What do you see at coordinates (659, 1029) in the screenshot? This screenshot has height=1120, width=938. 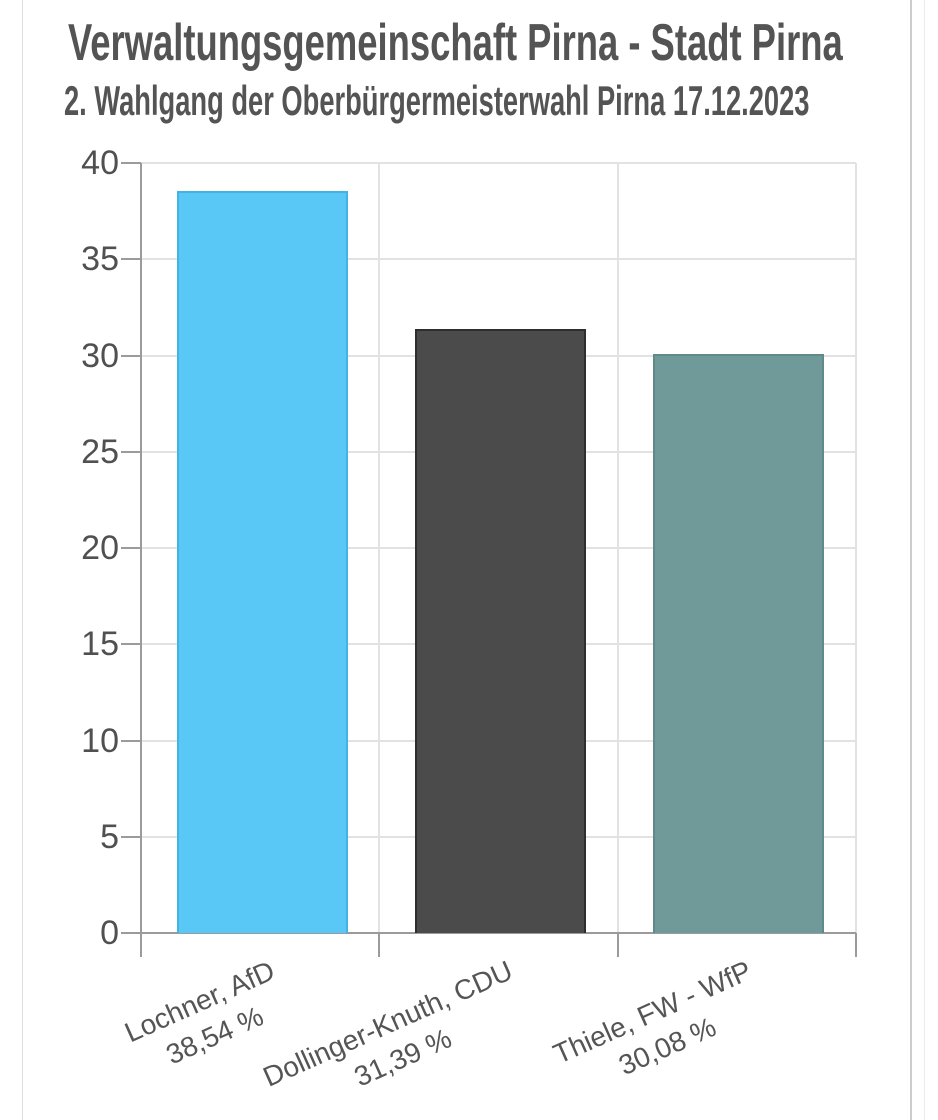 I see `x-axis-label-thiele-fw-wfp: Thiele, FW - WfP 30,08 %` at bounding box center [659, 1029].